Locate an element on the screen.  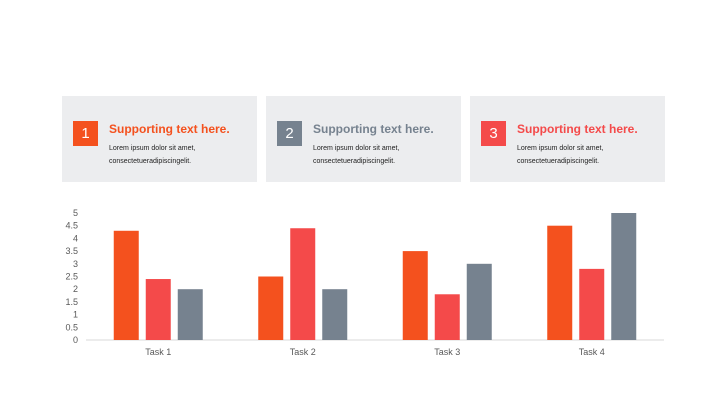
x-tick-label: Task 4 is located at coordinates (592, 352).